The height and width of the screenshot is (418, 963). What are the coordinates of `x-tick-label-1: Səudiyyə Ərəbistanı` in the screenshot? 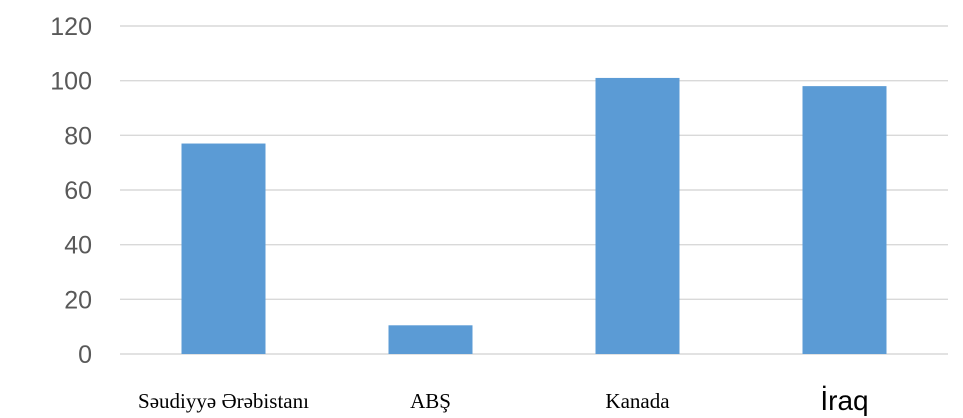 It's located at (223, 401).